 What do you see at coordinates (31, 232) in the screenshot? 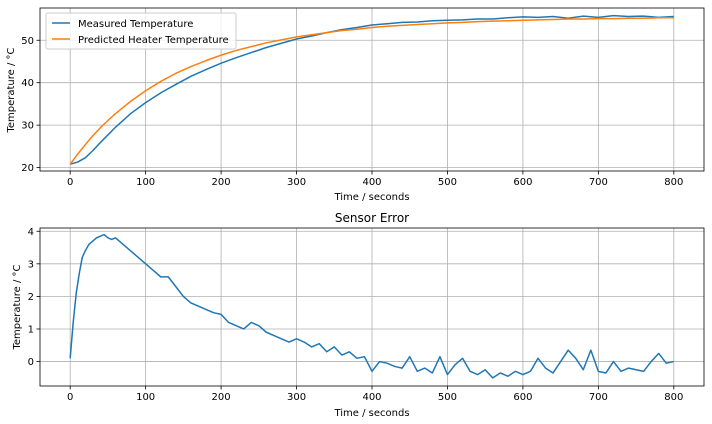
I see `y-tick-label: 4` at bounding box center [31, 232].